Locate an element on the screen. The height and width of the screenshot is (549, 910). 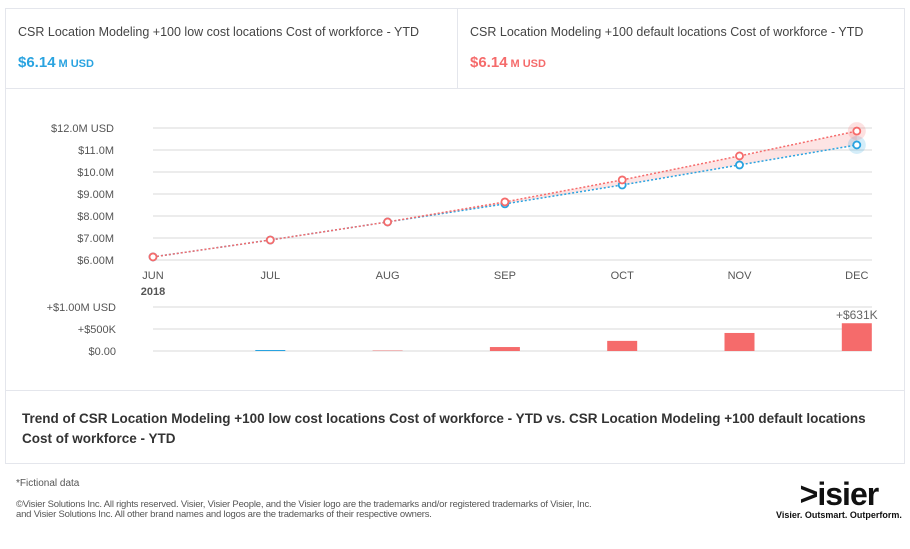
y-tick-label: $9.00M is located at coordinates (95, 195).